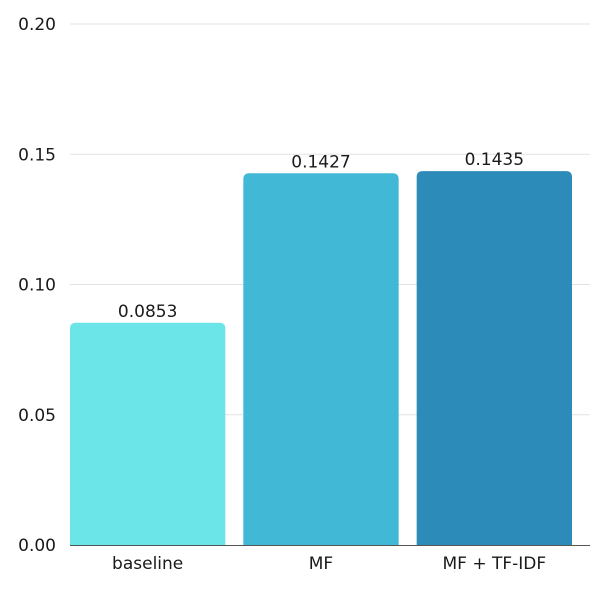  I want to click on data-label: 0.1435, so click(494, 160).